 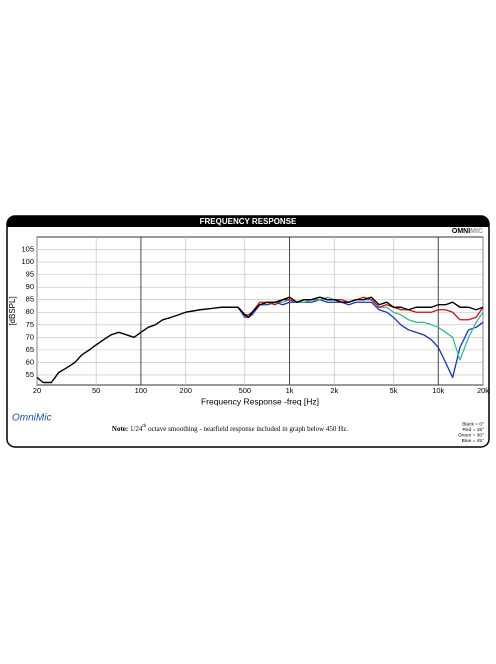 What do you see at coordinates (471, 435) in the screenshot?
I see `legend-entry: Green = 30°` at bounding box center [471, 435].